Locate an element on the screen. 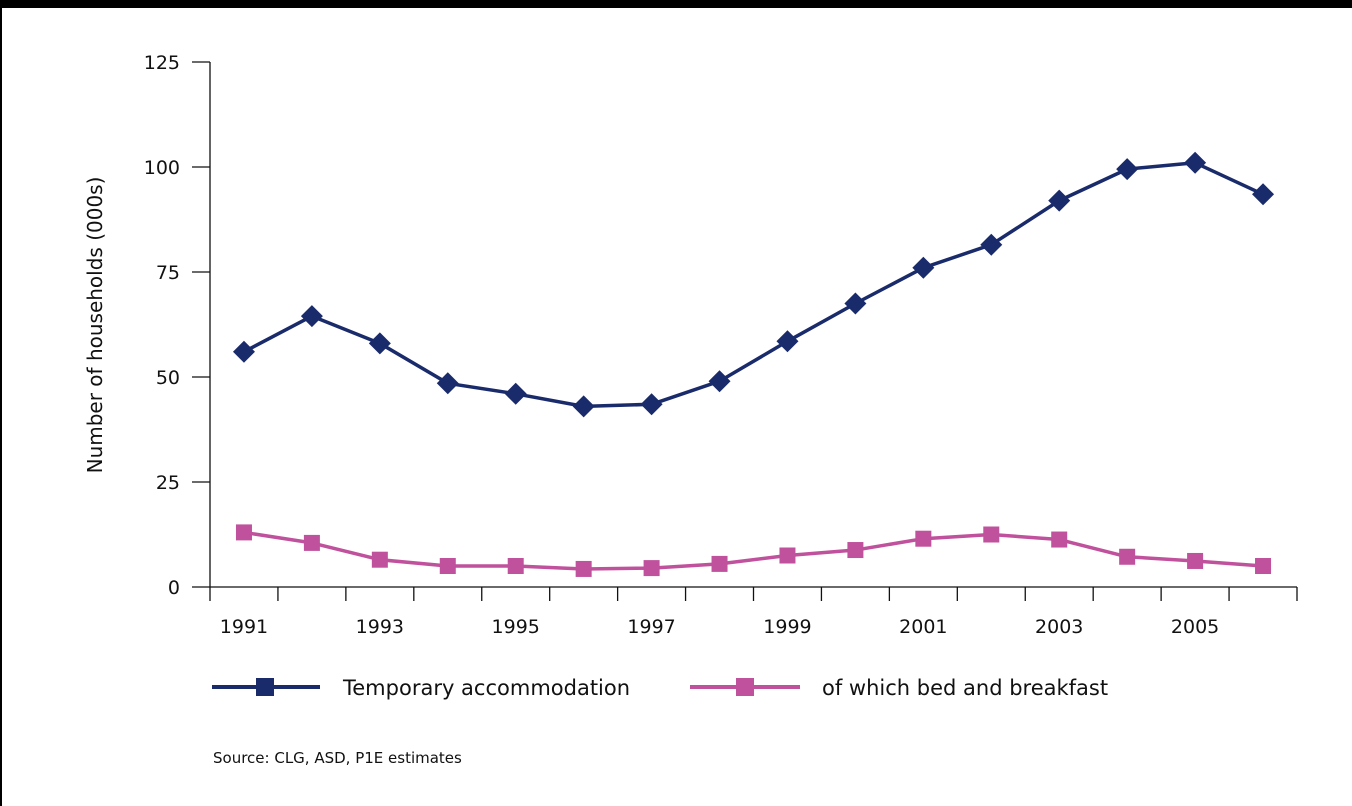 This screenshot has width=1352, height=806. x-tick-label: 1997 is located at coordinates (651, 627).